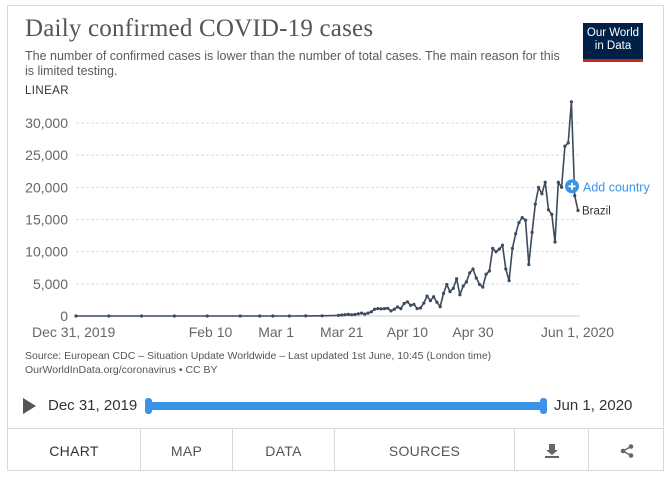 Image resolution: width=672 pixels, height=478 pixels. Describe the element at coordinates (346, 406) in the screenshot. I see `timeline-track` at that location.